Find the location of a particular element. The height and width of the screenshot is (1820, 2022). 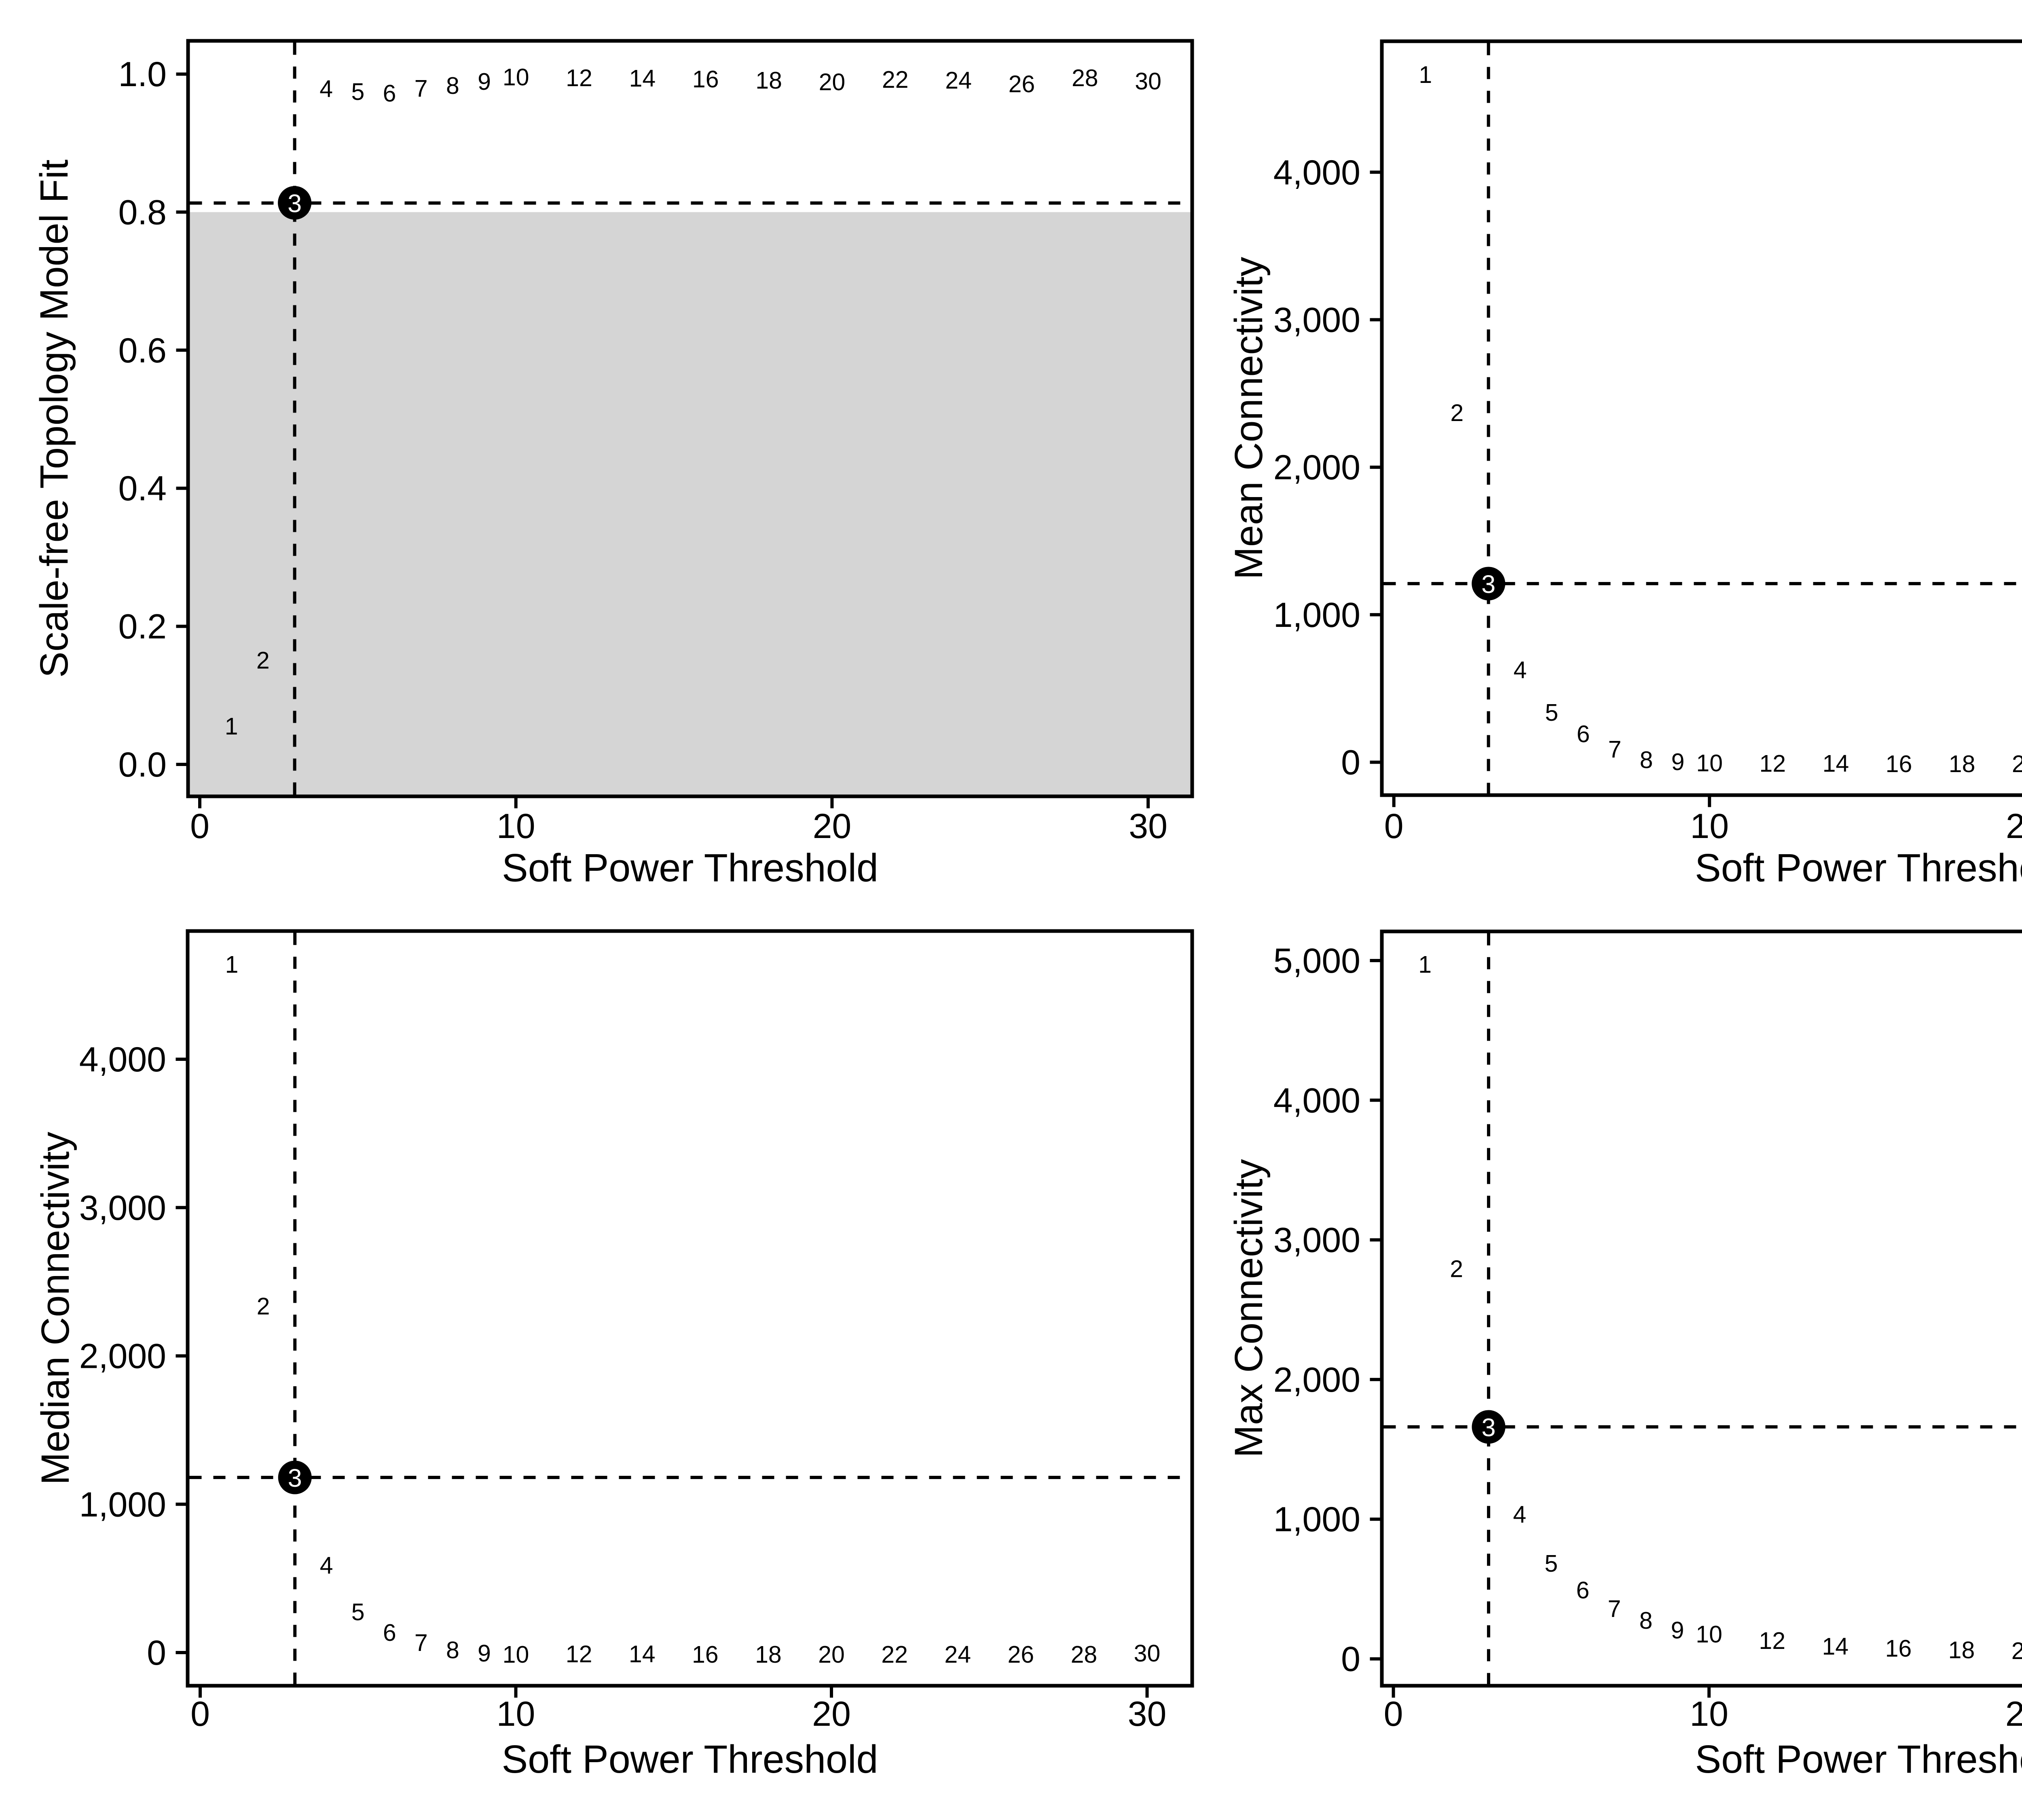

svg-text: Mean Connectivity is located at coordinates (1249, 418).